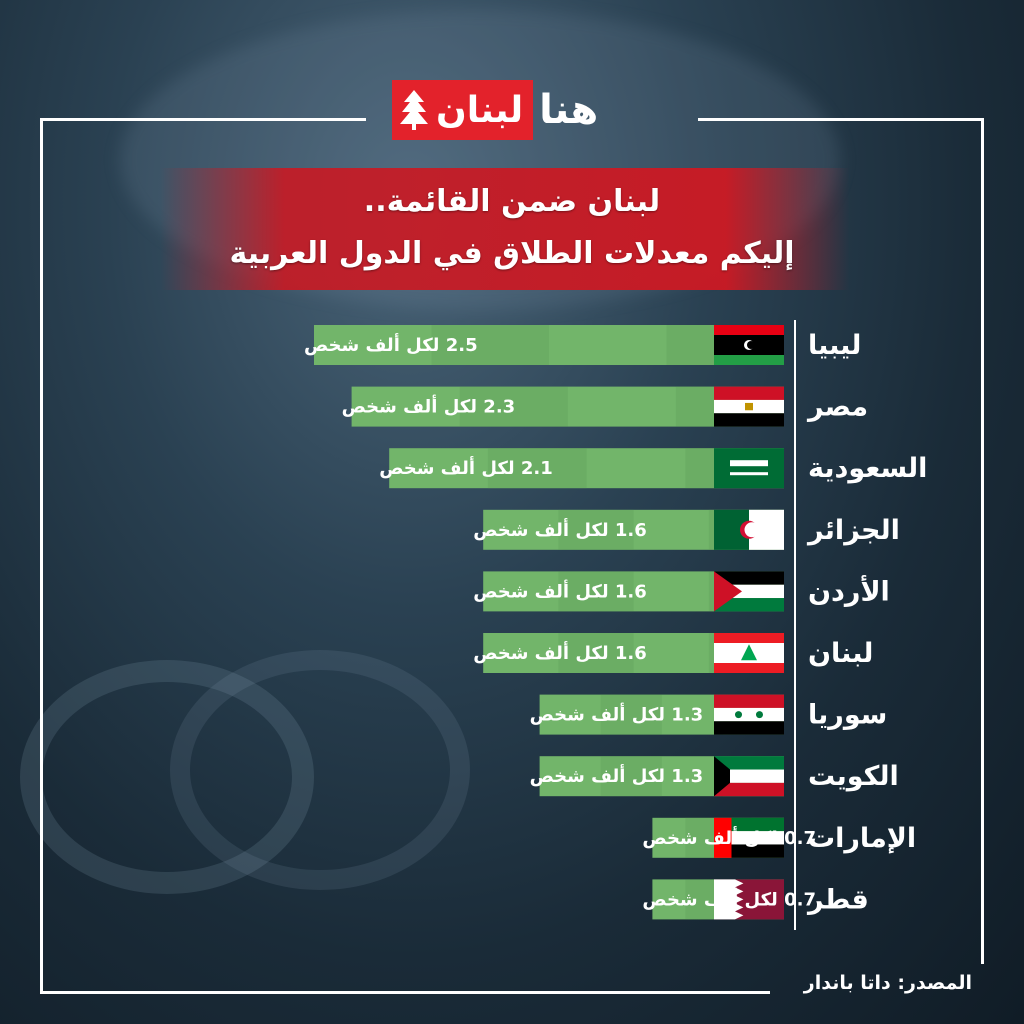 Image resolution: width=1024 pixels, height=1024 pixels. What do you see at coordinates (681, 591) in the screenshot?
I see `bar-row: 1.6 لكل ألف شخص الأردن` at bounding box center [681, 591].